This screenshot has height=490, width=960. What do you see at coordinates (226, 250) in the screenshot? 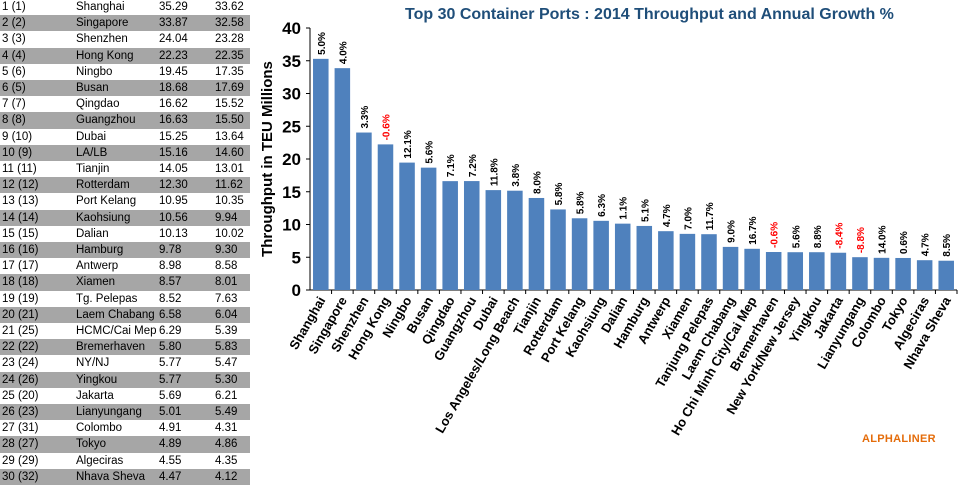
I see `throughput-2013-cell: 9.30` at bounding box center [226, 250].